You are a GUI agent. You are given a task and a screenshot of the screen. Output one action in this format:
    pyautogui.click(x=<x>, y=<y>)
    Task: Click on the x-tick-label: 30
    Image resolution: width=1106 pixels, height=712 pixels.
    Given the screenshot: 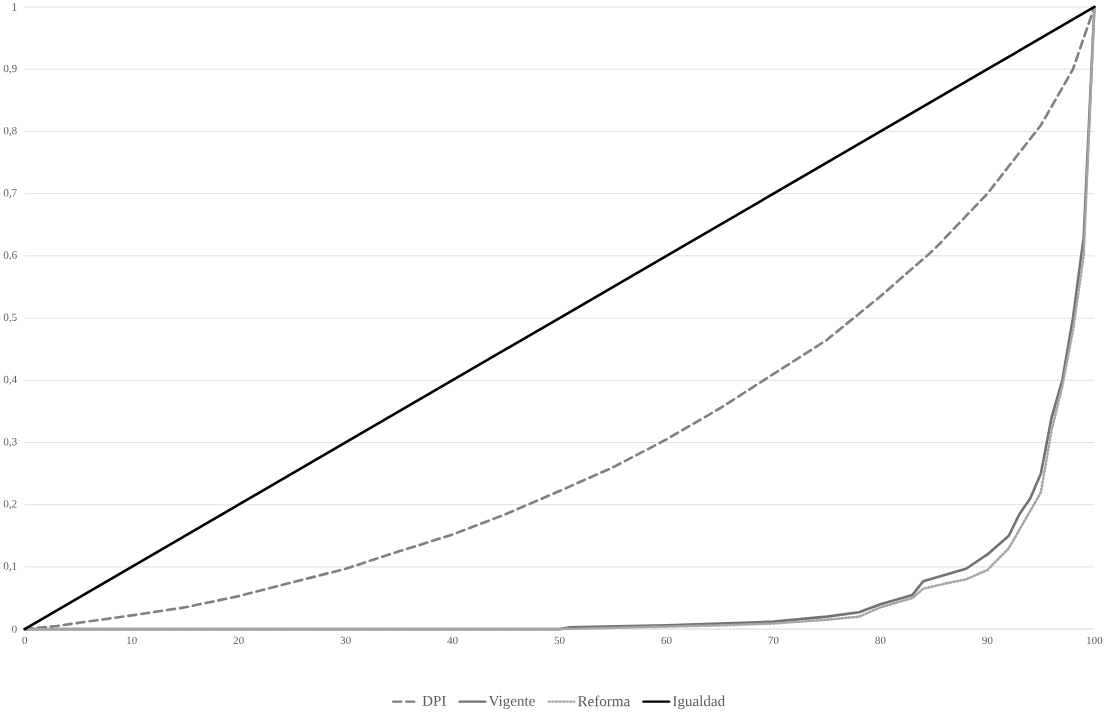 What is the action you would take?
    pyautogui.click(x=345, y=640)
    